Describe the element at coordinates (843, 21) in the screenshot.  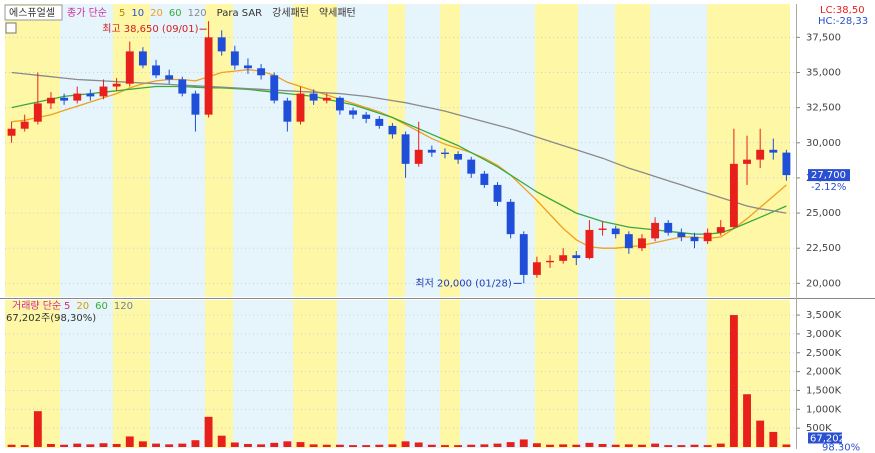
I see `hc-label: HC:-28,33` at that location.